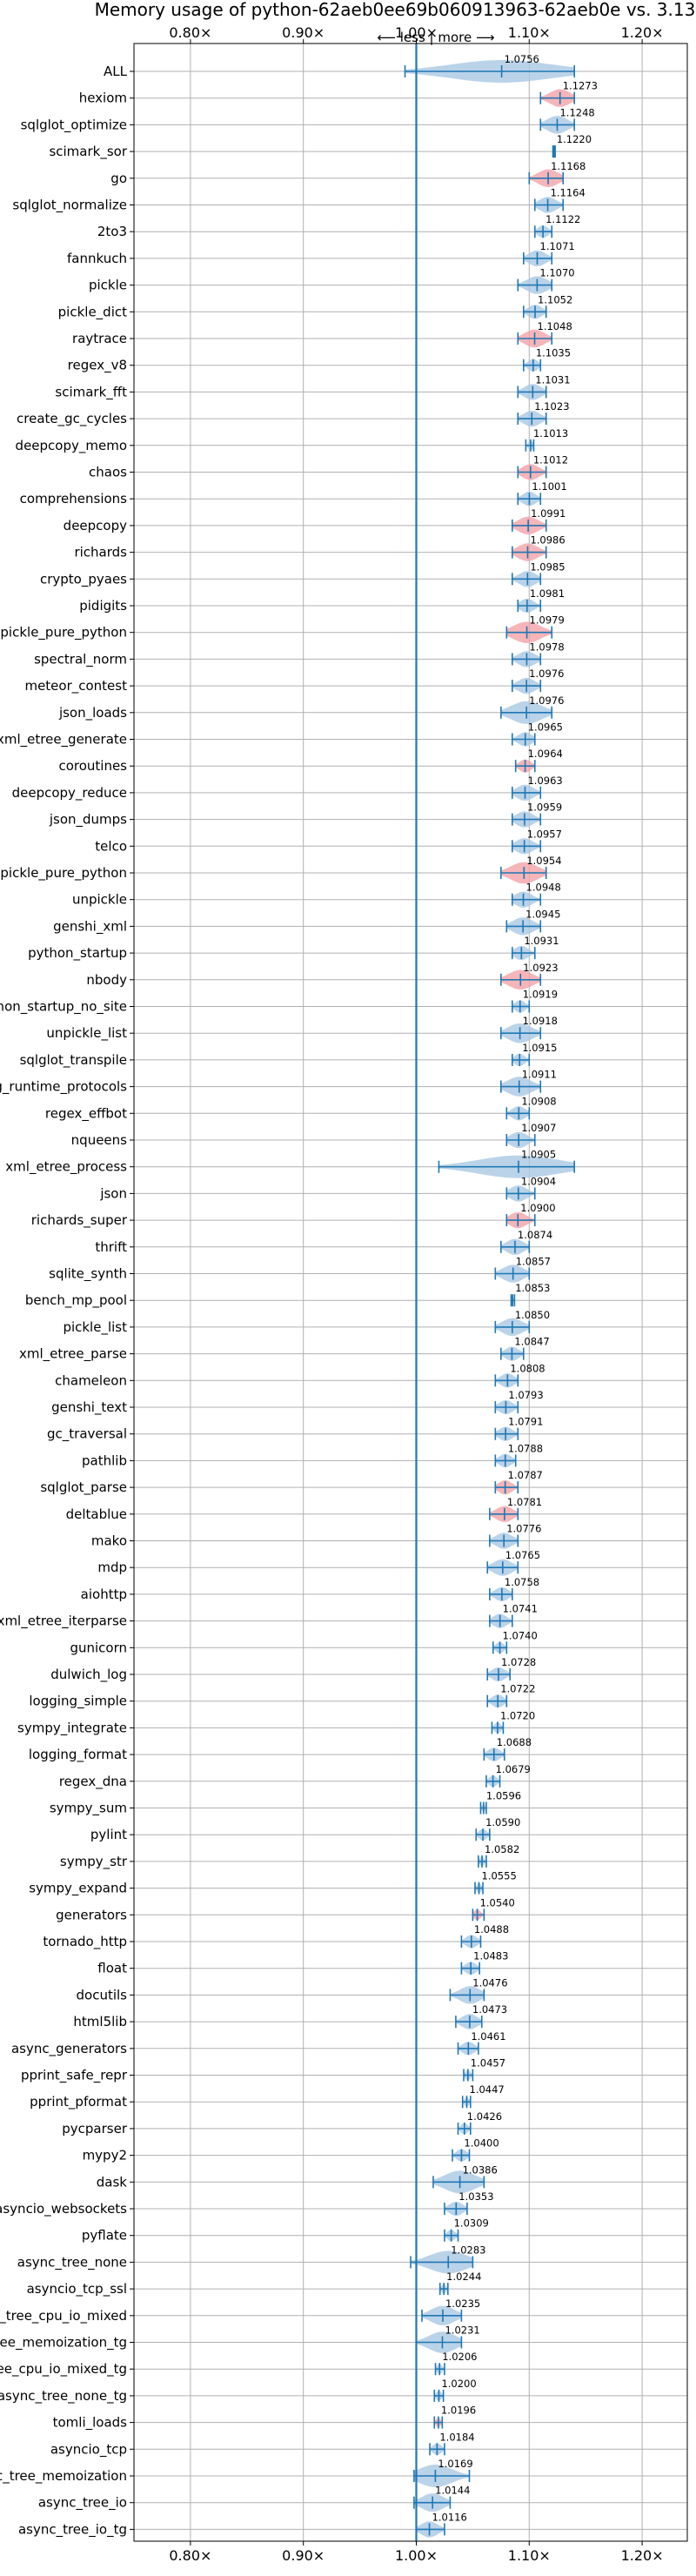  Describe the element at coordinates (449, 2517) in the screenshot. I see `value-label: 1.0116` at that location.